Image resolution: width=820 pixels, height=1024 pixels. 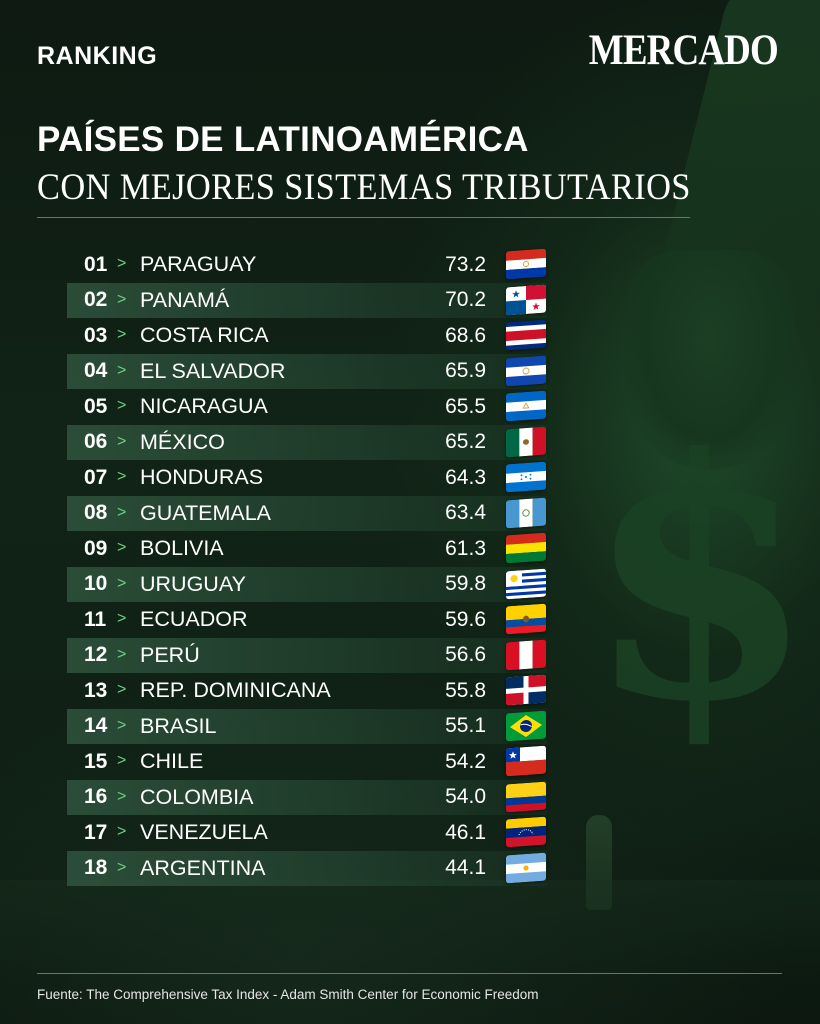 What do you see at coordinates (96, 300) in the screenshot?
I see `rank-number: 02` at bounding box center [96, 300].